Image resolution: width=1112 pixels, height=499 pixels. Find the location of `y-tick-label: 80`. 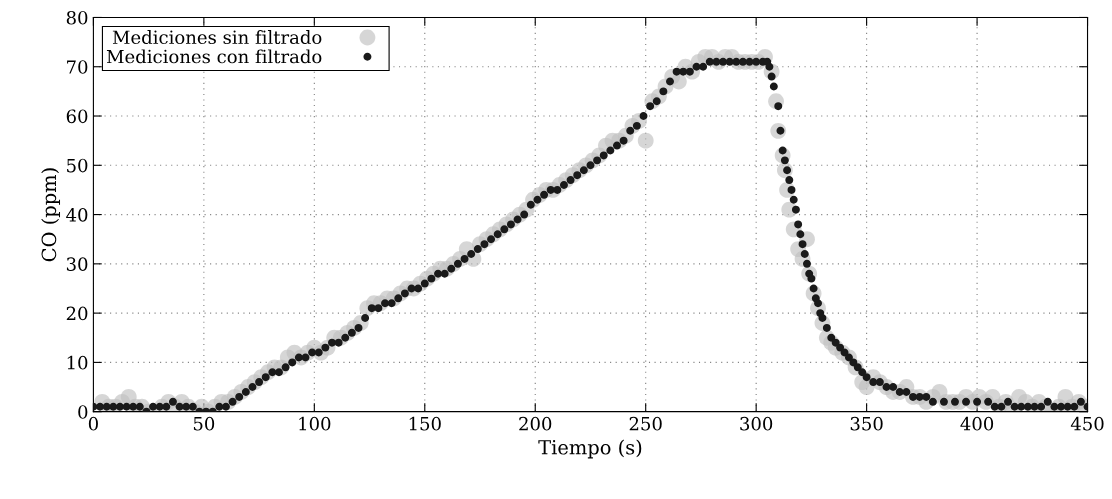

y-tick-label: 80 is located at coordinates (77, 17).